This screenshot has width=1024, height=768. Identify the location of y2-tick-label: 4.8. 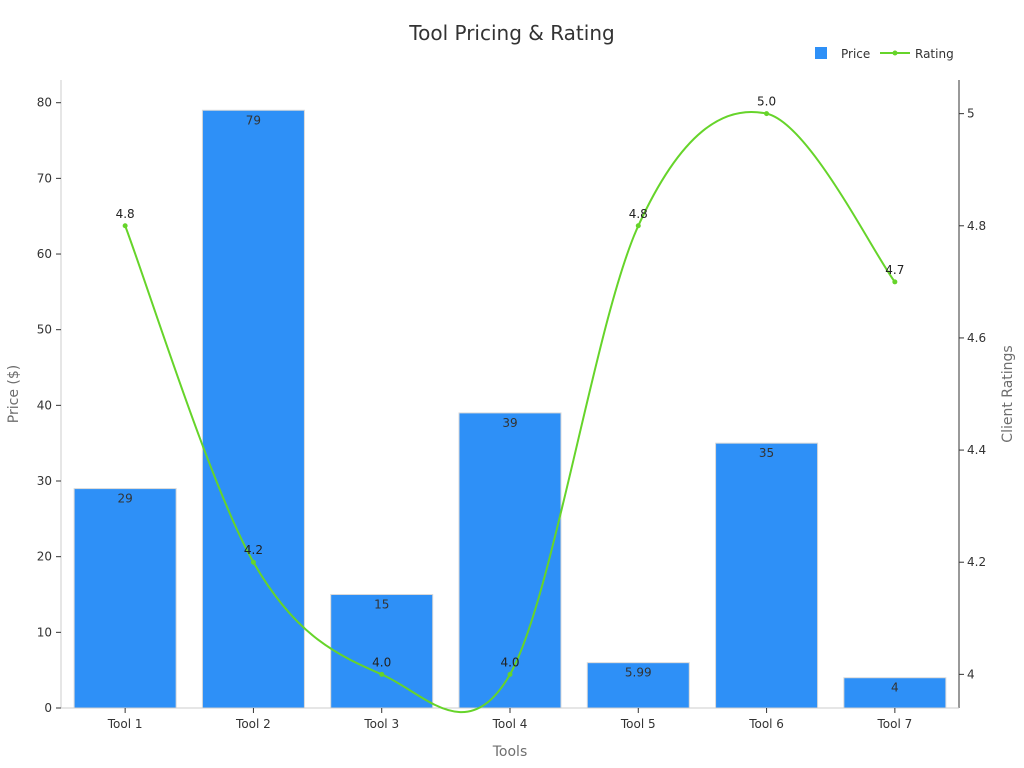
(976, 226).